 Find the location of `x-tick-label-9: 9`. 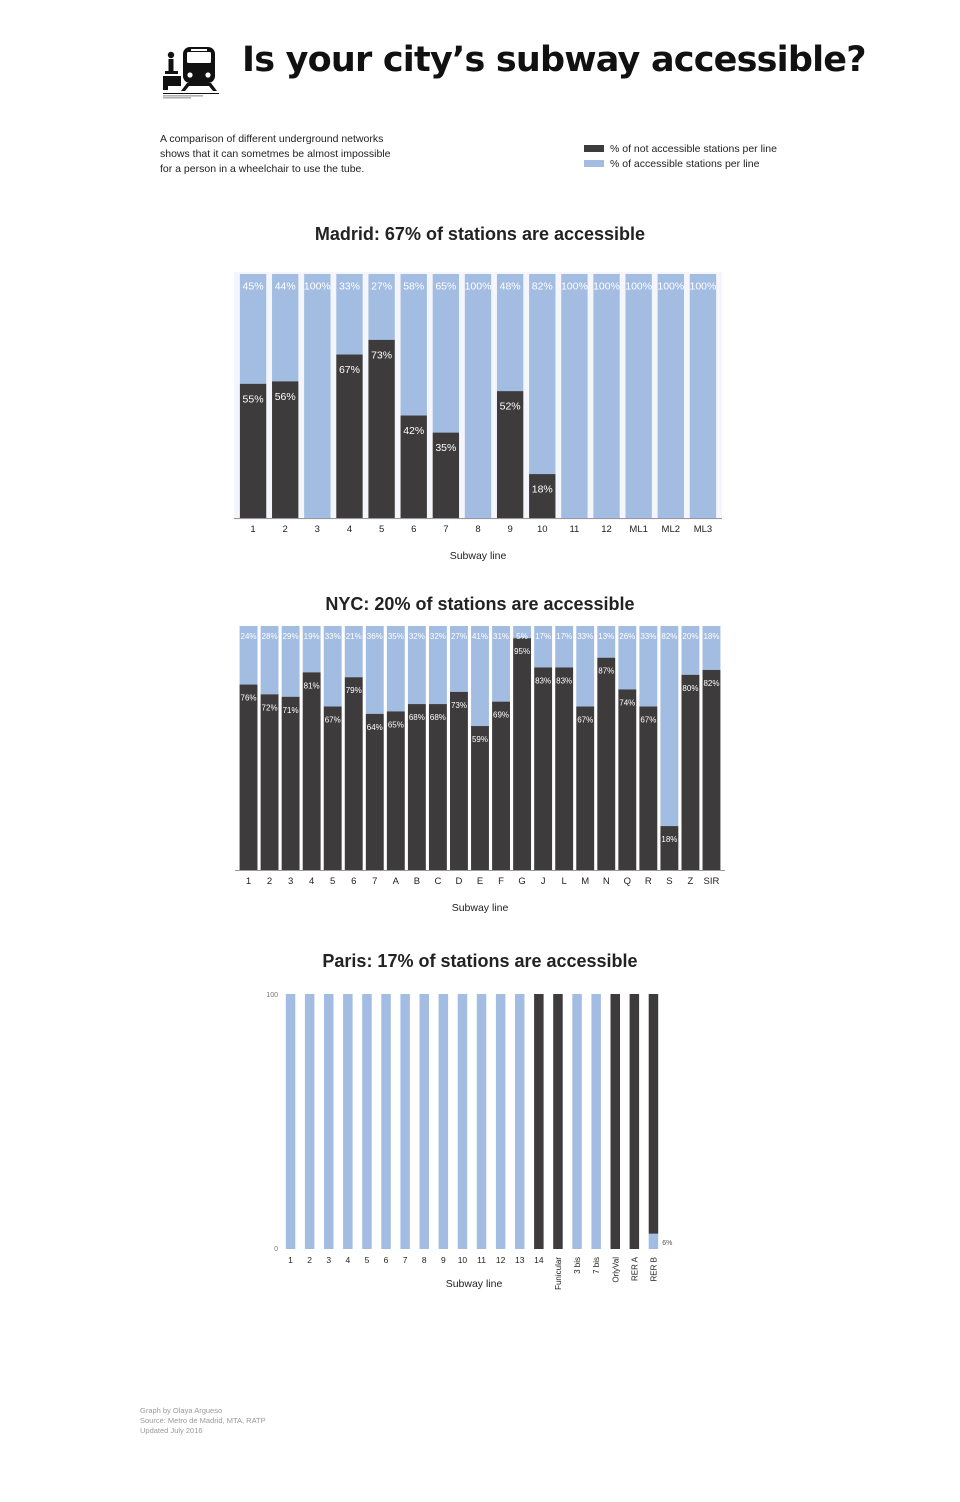

x-tick-label-9: 9 is located at coordinates (443, 1260).